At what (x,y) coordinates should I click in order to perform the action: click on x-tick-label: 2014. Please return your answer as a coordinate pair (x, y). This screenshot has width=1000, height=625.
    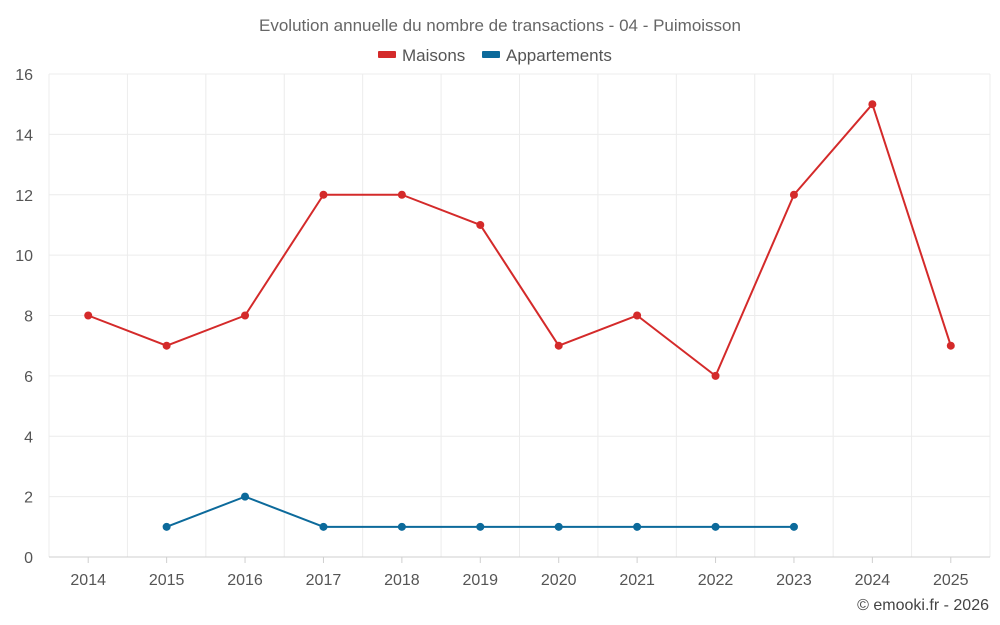
    Looking at the image, I should click on (88, 580).